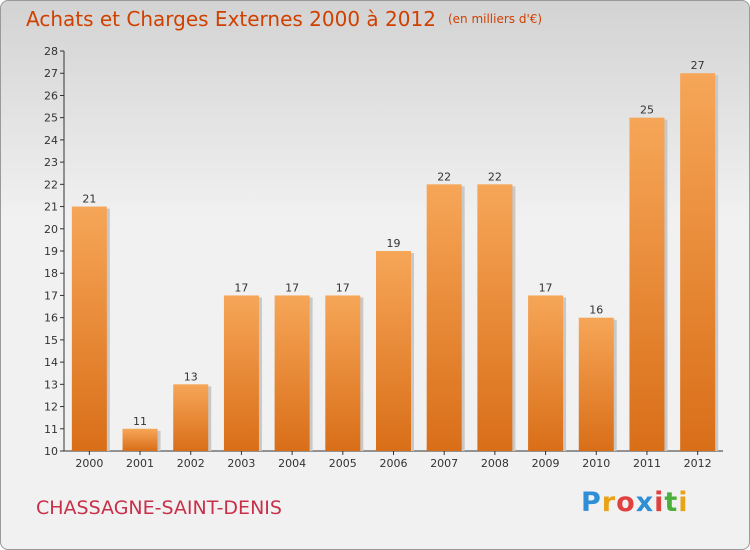 The height and width of the screenshot is (550, 750). What do you see at coordinates (241, 463) in the screenshot?
I see `x-tick-label: 2003` at bounding box center [241, 463].